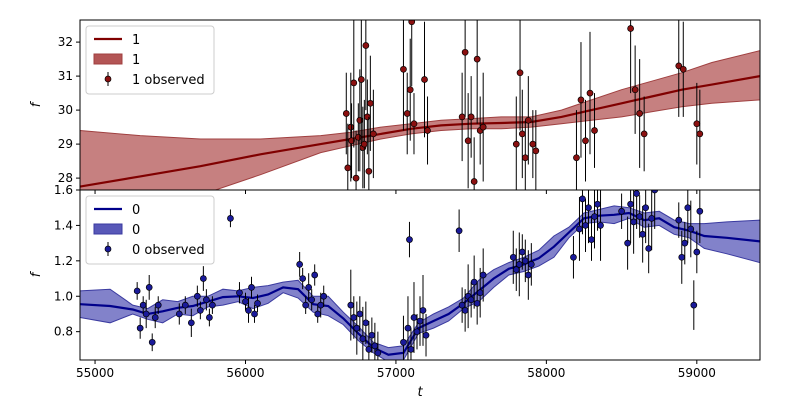 This screenshot has width=800, height=400. Describe the element at coordinates (396, 192) in the screenshot. I see `top-x-ticks` at that location.